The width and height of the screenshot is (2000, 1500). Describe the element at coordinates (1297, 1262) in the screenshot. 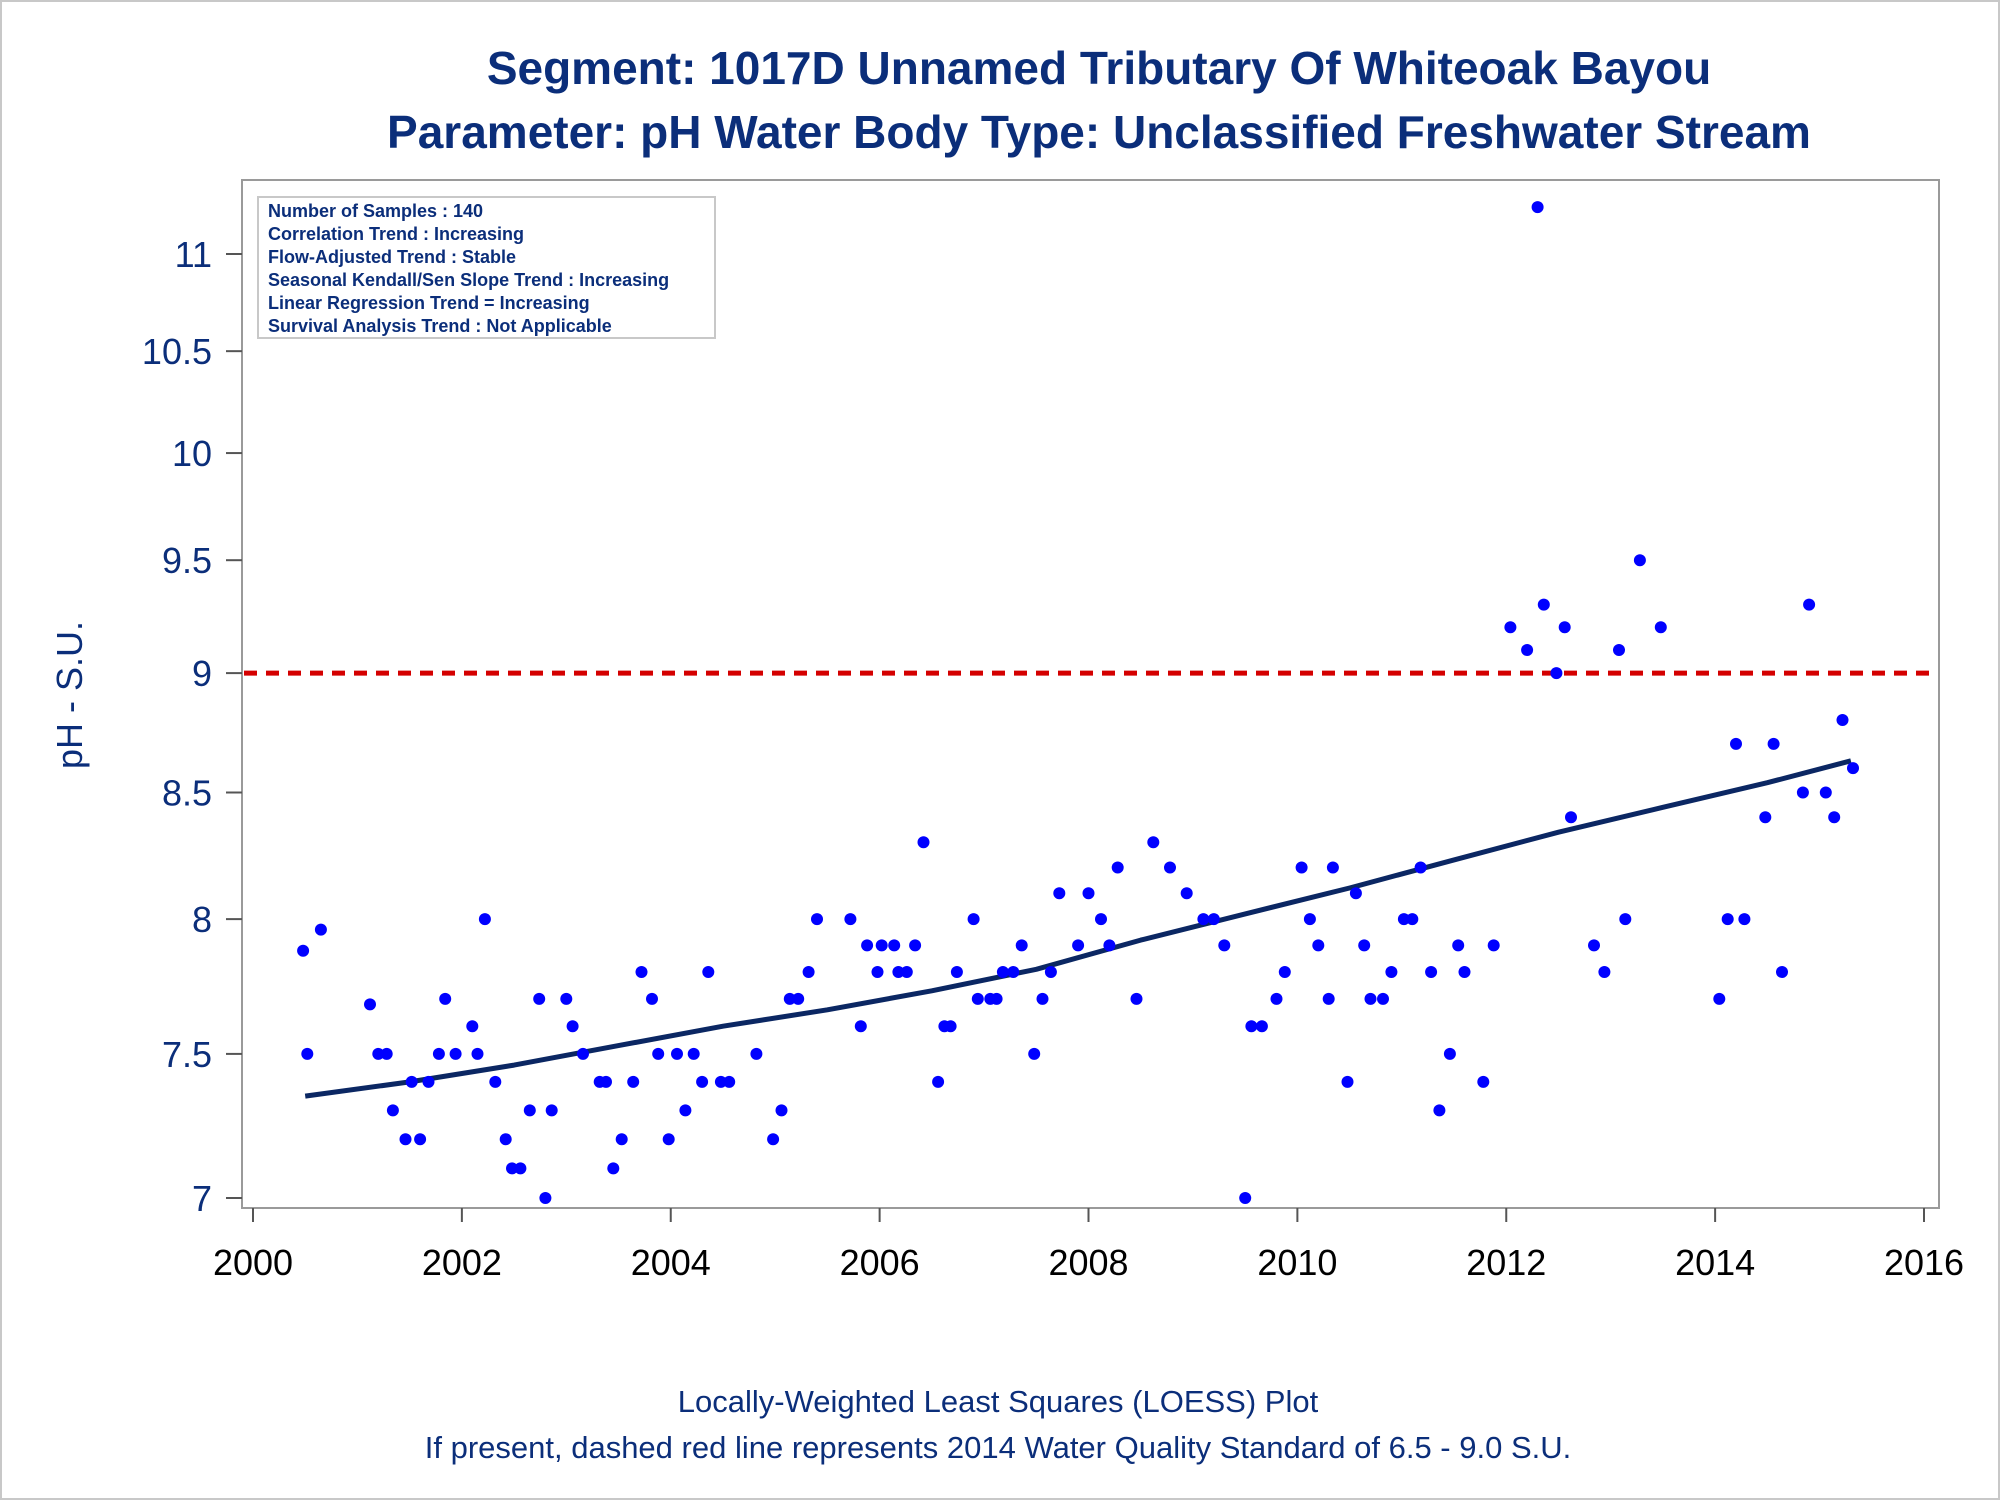

I see `x-tick-label: 2010` at that location.